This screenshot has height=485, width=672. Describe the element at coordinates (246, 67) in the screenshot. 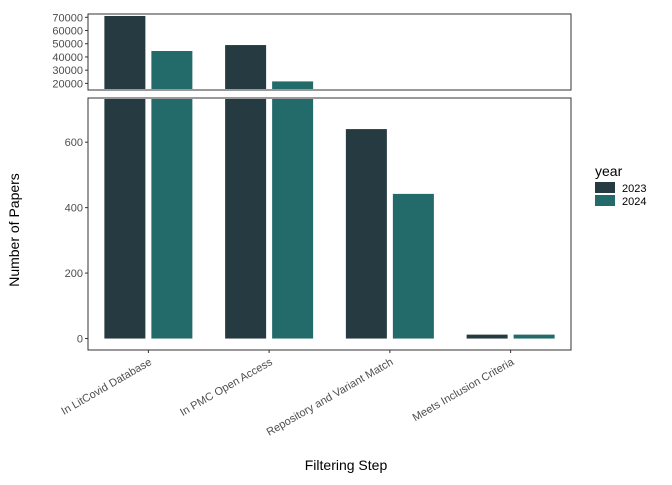

I see `bar-2023-2-upper` at that location.